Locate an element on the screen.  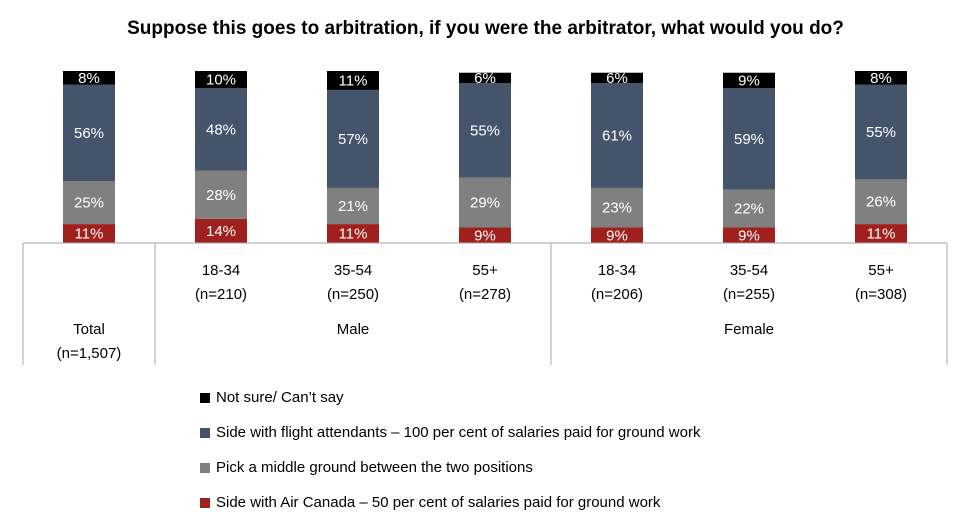
data-label: 14% is located at coordinates (221, 231).